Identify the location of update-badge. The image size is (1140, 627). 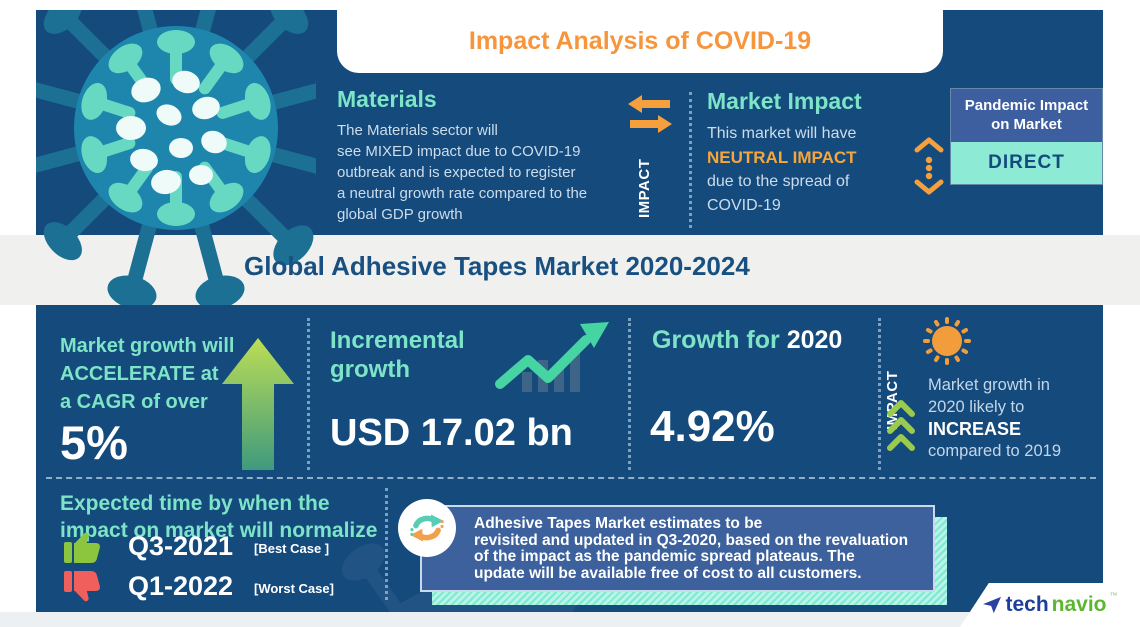
(427, 528).